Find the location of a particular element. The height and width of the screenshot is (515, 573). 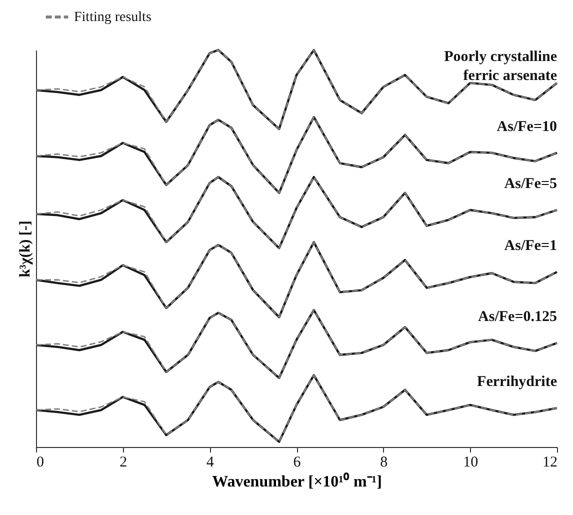

series-label: Poorly crystalline ferric arsenate is located at coordinates (501, 66).